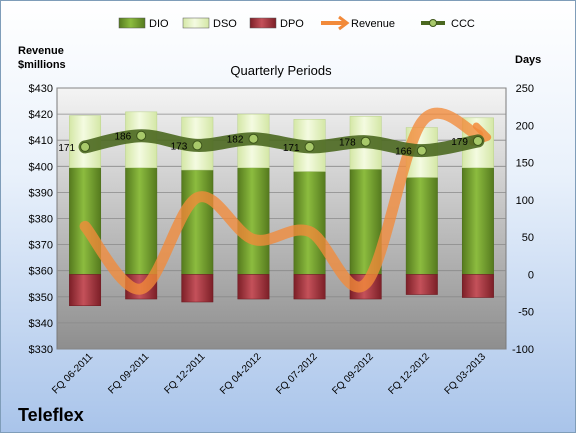 Image resolution: width=576 pixels, height=434 pixels. What do you see at coordinates (466, 374) in the screenshot?
I see `category-label: FQ 03-2013` at bounding box center [466, 374].